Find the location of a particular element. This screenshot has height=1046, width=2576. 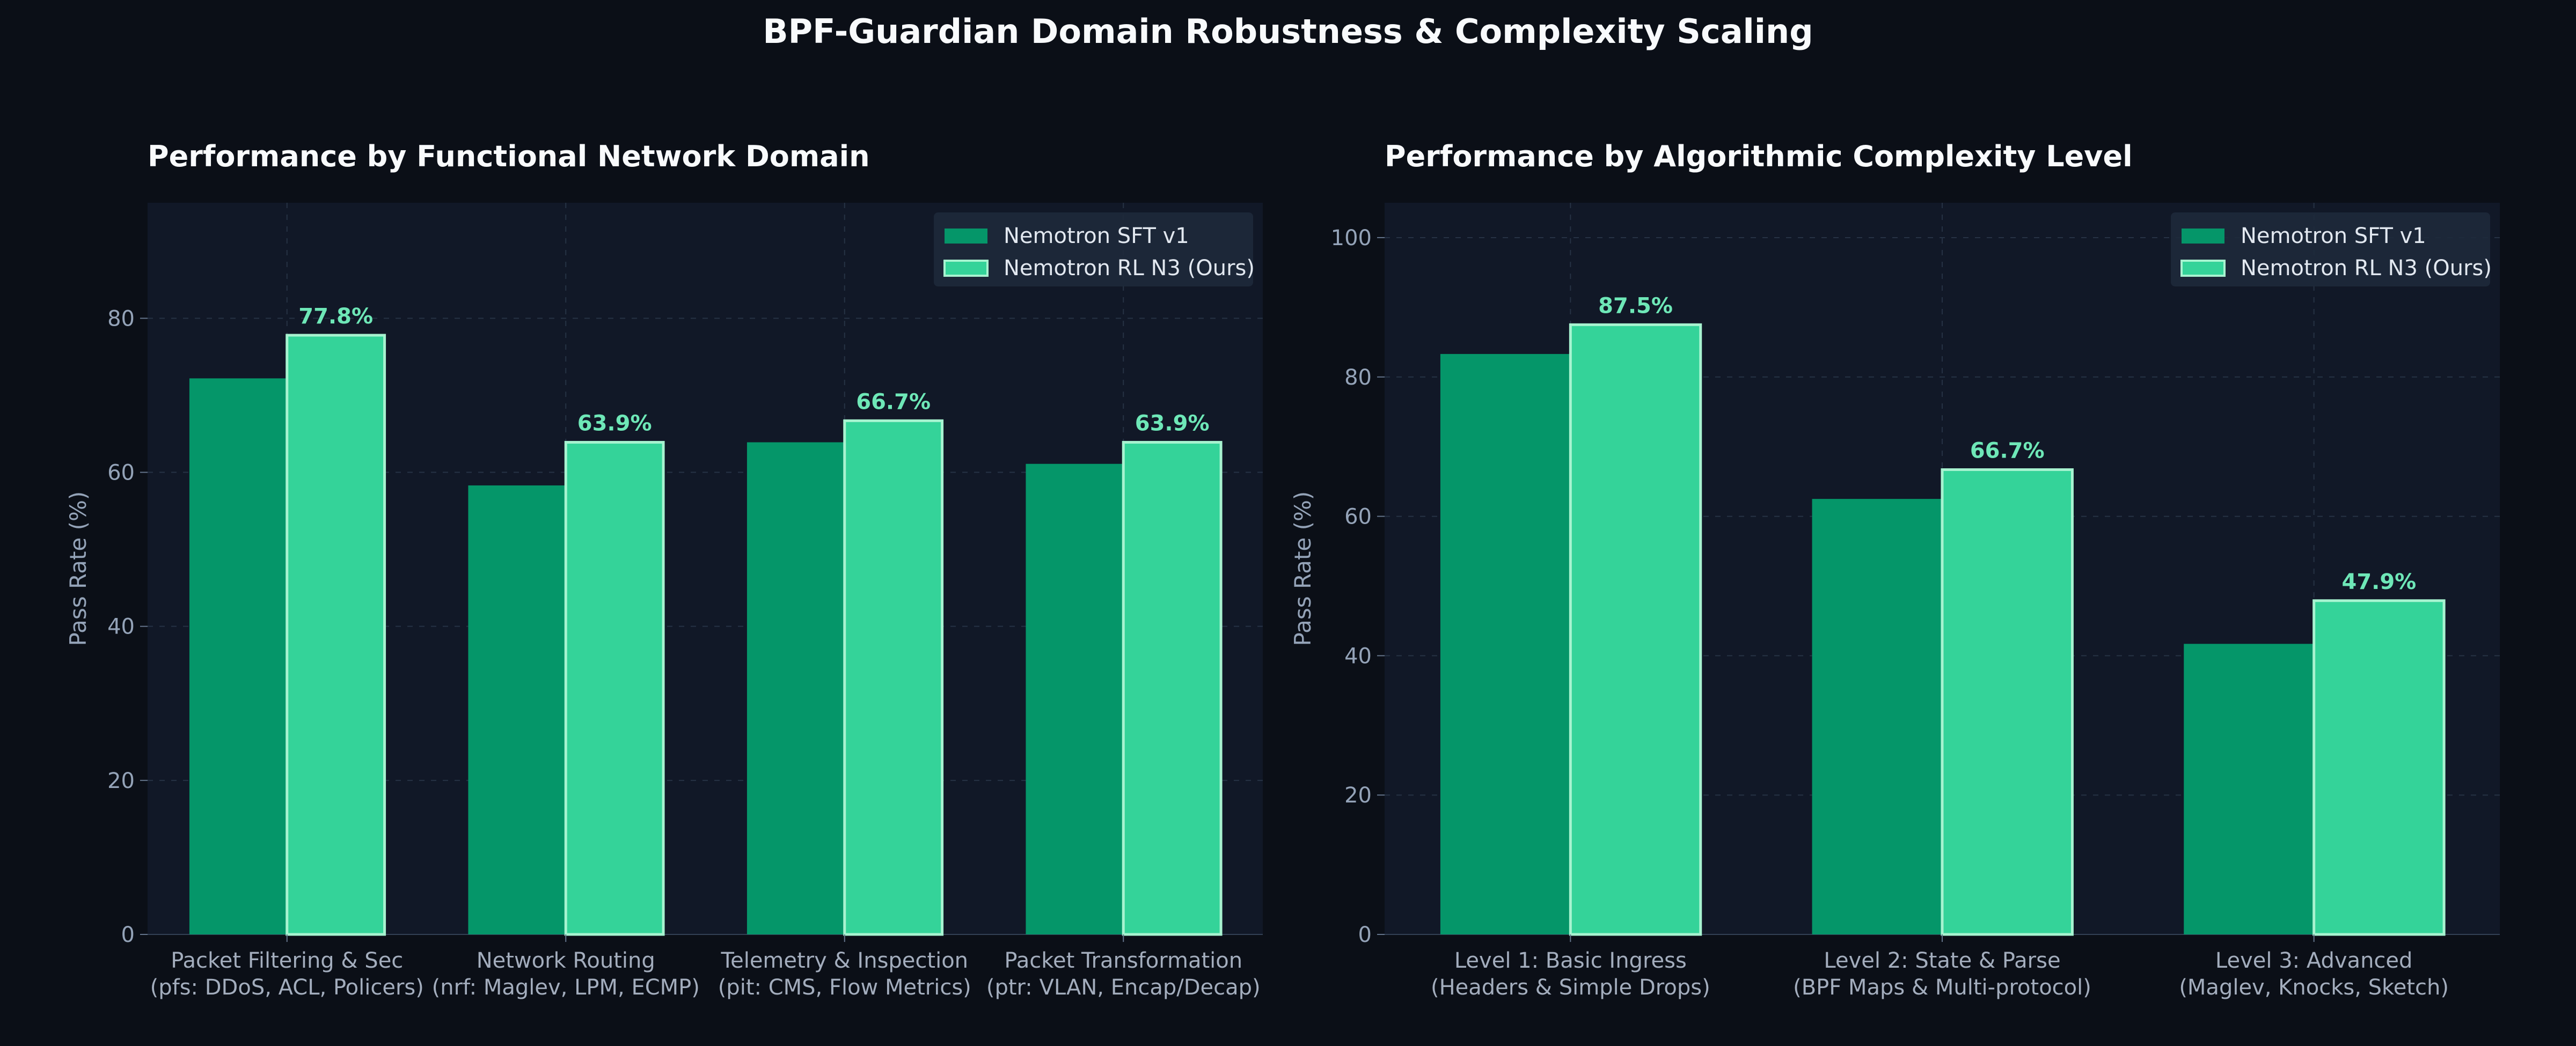

bar-value-label: 77.8% is located at coordinates (335, 316).